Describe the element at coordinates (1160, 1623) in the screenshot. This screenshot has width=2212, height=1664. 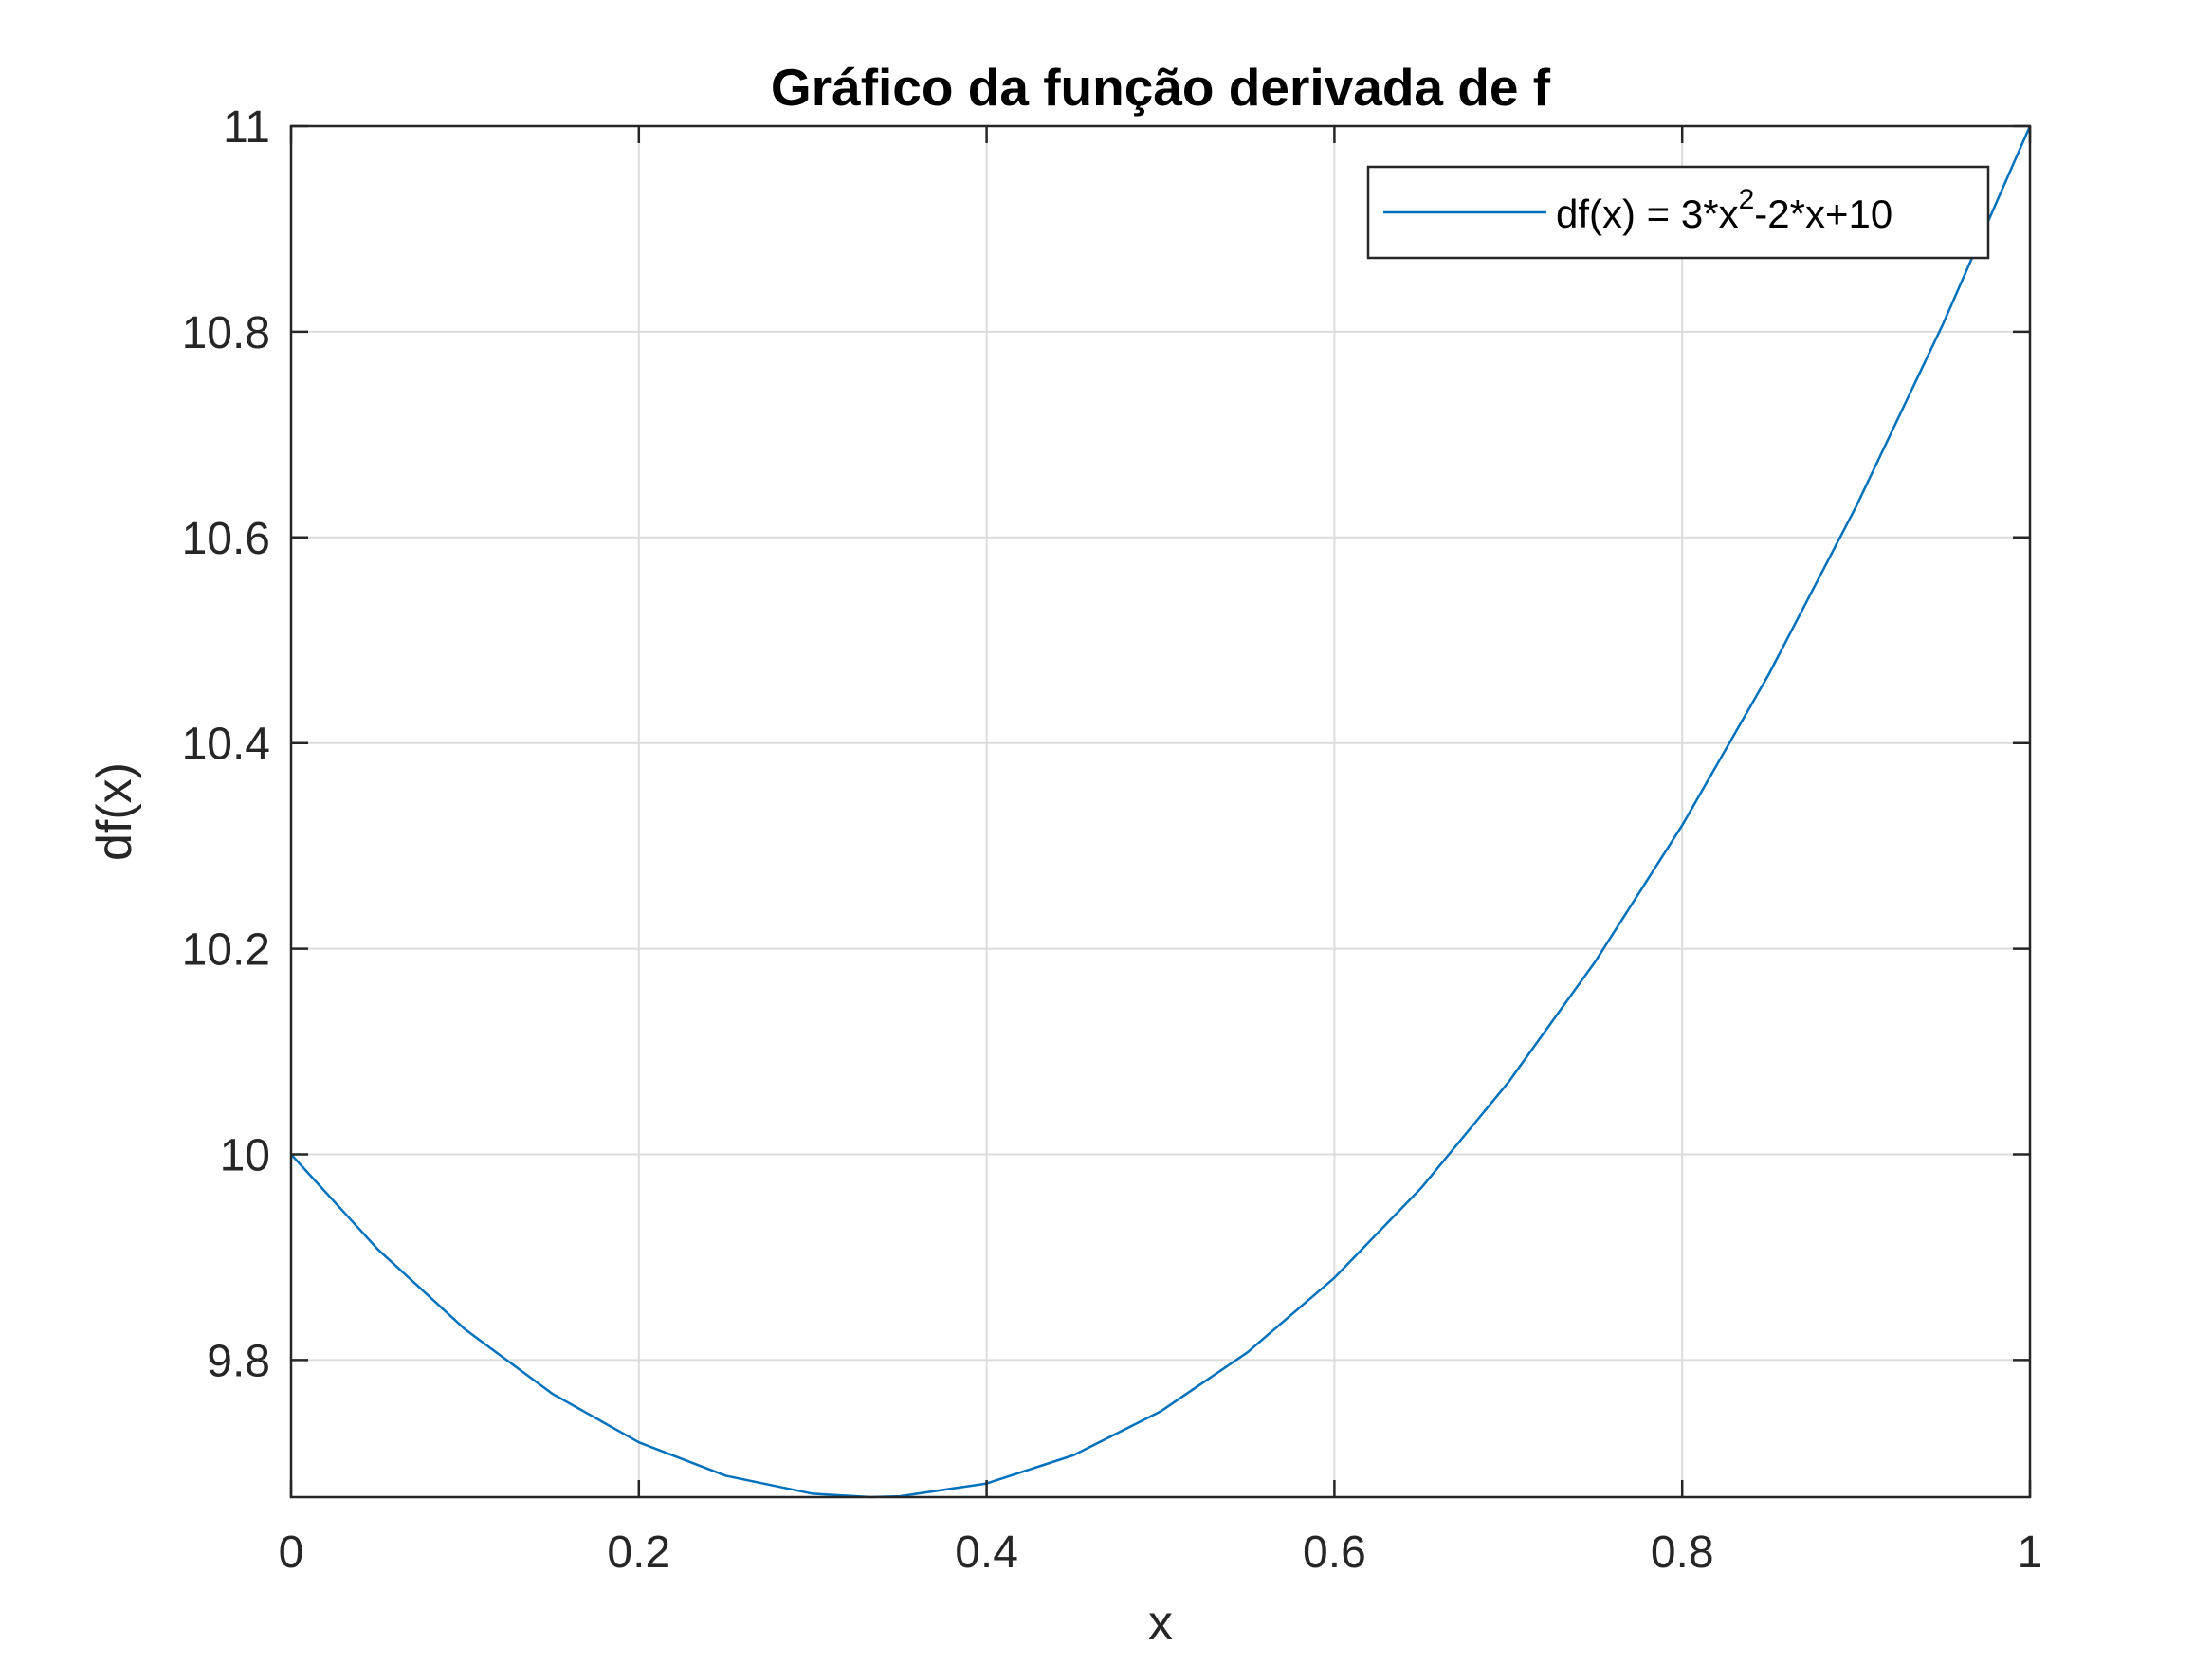
I see `x-axis-label: x` at that location.